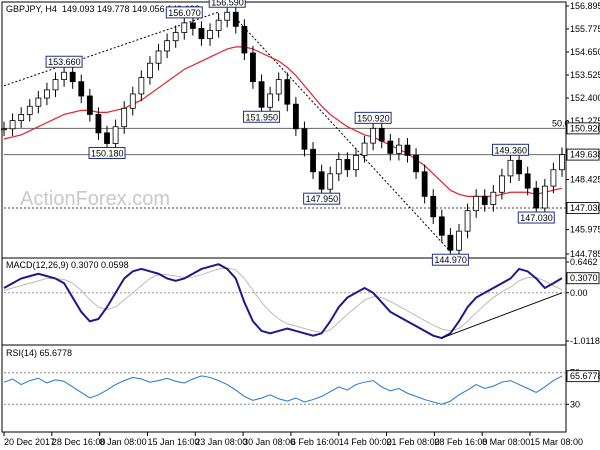  What do you see at coordinates (315, 442) in the screenshot?
I see `x-tick-label: 6 Feb 16:00` at bounding box center [315, 442].